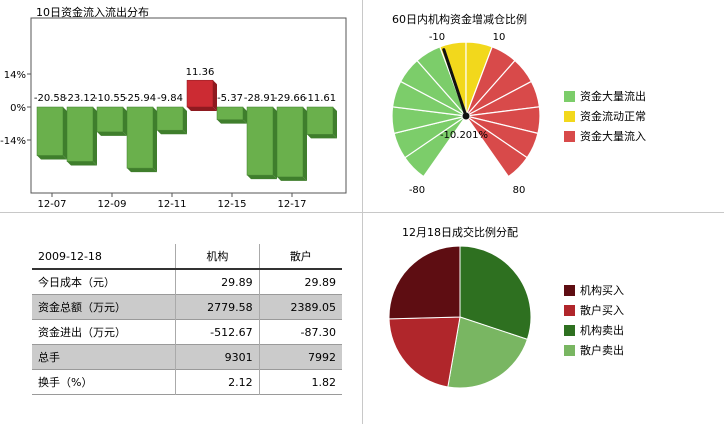 This screenshot has height=424, width=724. I want to click on gauge-needle, so click(455, 83).